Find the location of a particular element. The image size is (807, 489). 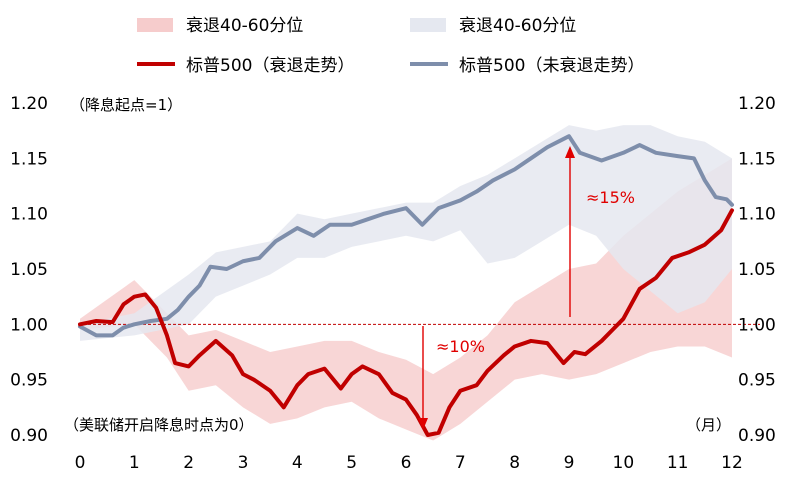

legend-swatch-nonrecession-band is located at coordinates (428, 25).